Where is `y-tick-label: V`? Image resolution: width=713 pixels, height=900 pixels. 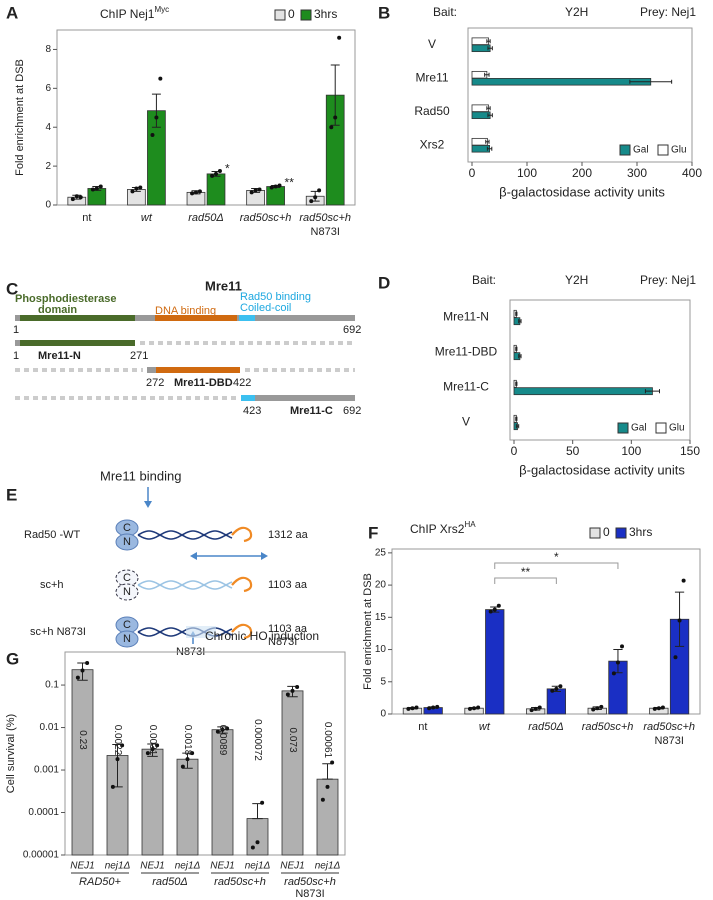
y-tick-label: V is located at coordinates (432, 44).